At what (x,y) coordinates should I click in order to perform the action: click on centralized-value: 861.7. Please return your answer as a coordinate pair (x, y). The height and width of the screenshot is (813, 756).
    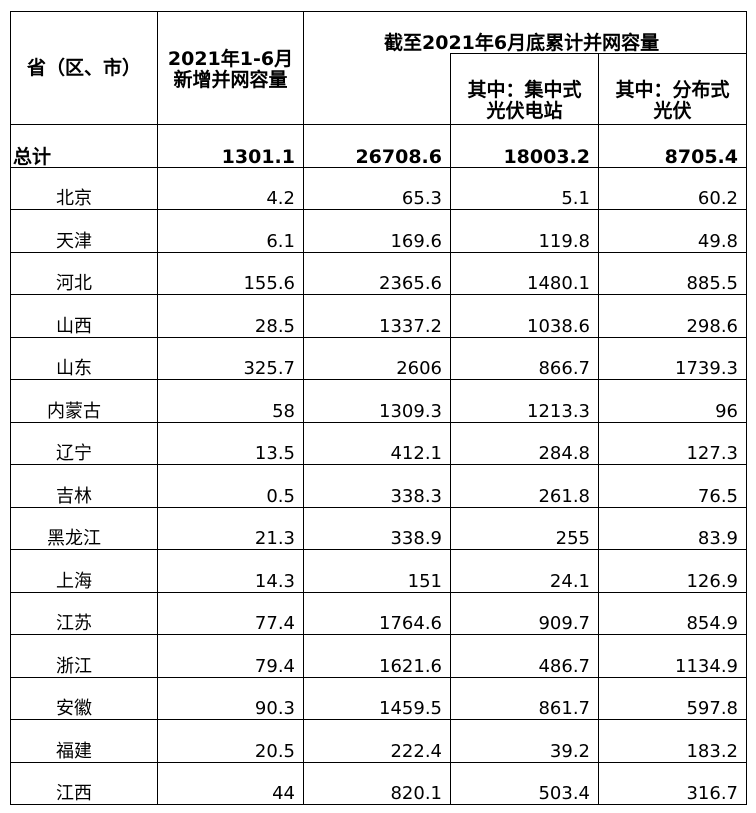
    Looking at the image, I should click on (524, 698).